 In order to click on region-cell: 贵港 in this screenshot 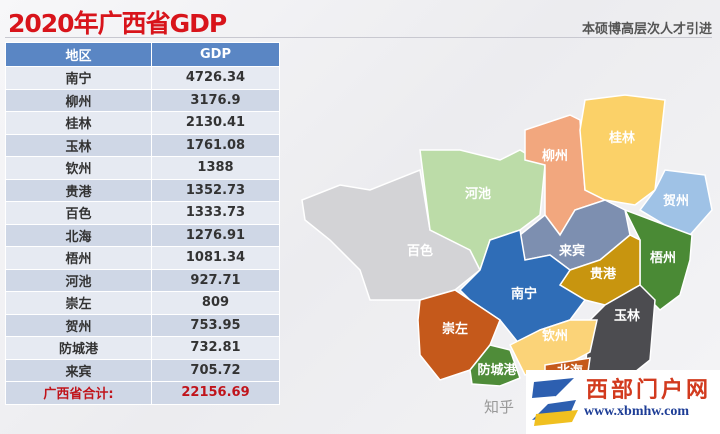, I will do `click(78, 190)`.